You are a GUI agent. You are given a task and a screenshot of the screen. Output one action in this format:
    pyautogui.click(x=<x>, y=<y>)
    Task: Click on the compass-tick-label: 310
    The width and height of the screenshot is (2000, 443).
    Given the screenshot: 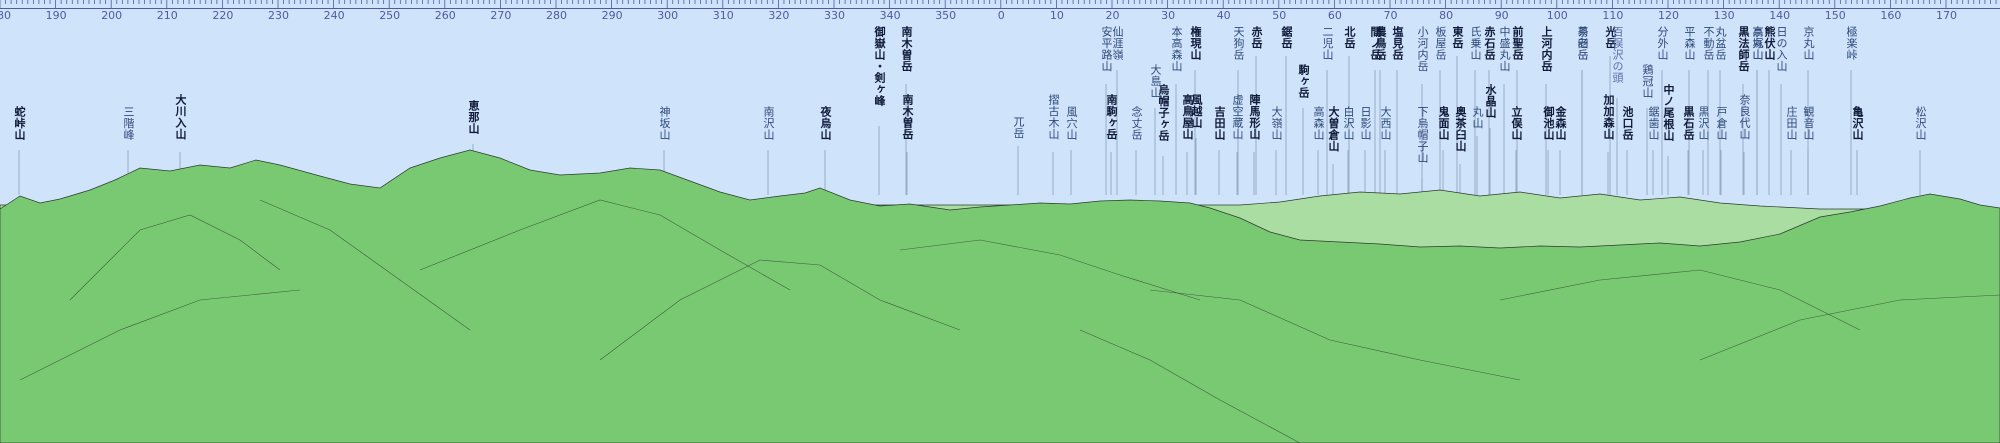 What is the action you would take?
    pyautogui.click(x=723, y=15)
    